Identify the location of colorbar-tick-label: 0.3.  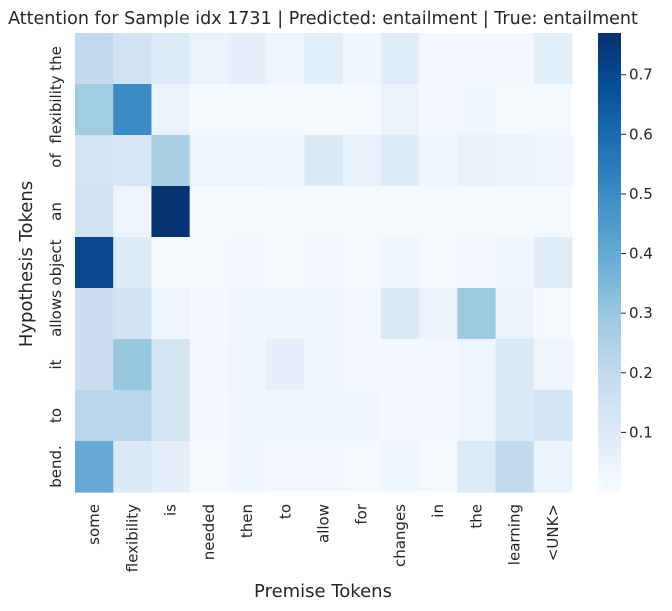
(641, 313).